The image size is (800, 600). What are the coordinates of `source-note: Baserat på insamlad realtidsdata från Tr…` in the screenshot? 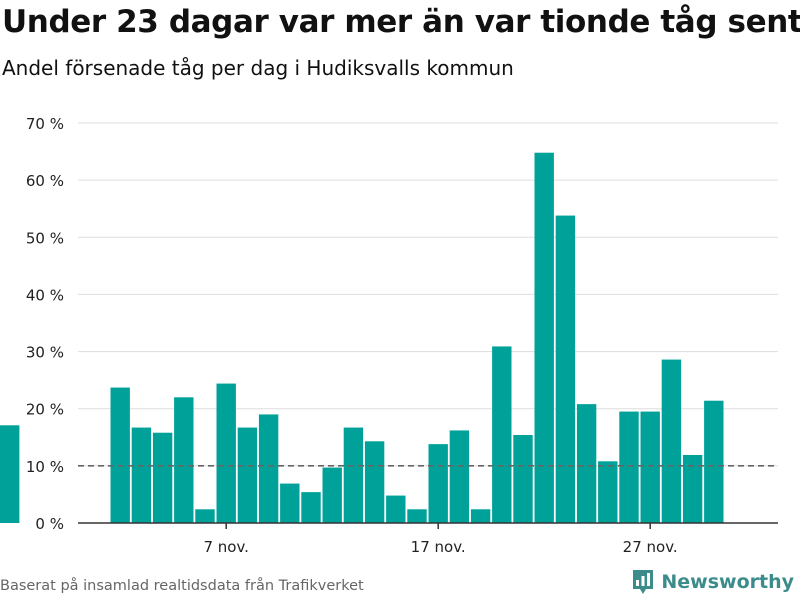 It's located at (182, 586).